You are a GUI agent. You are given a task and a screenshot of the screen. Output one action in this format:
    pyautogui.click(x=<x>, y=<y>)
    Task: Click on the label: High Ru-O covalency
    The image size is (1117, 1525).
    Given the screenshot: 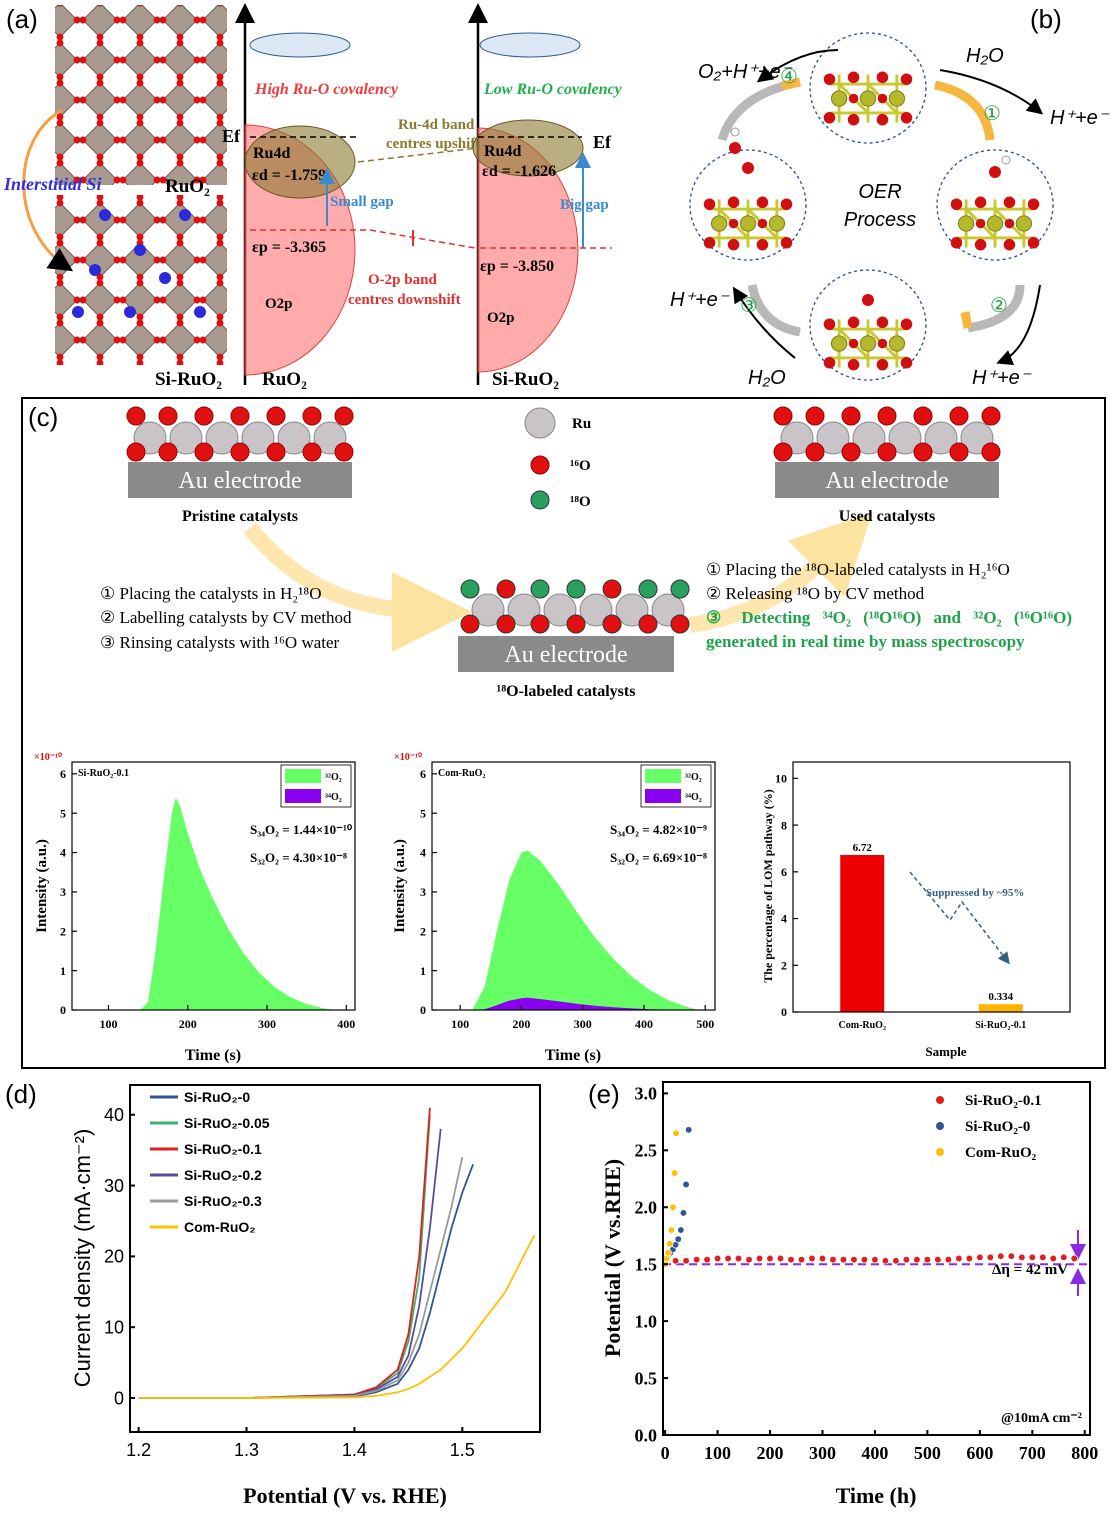 What is the action you would take?
    pyautogui.click(x=326, y=89)
    